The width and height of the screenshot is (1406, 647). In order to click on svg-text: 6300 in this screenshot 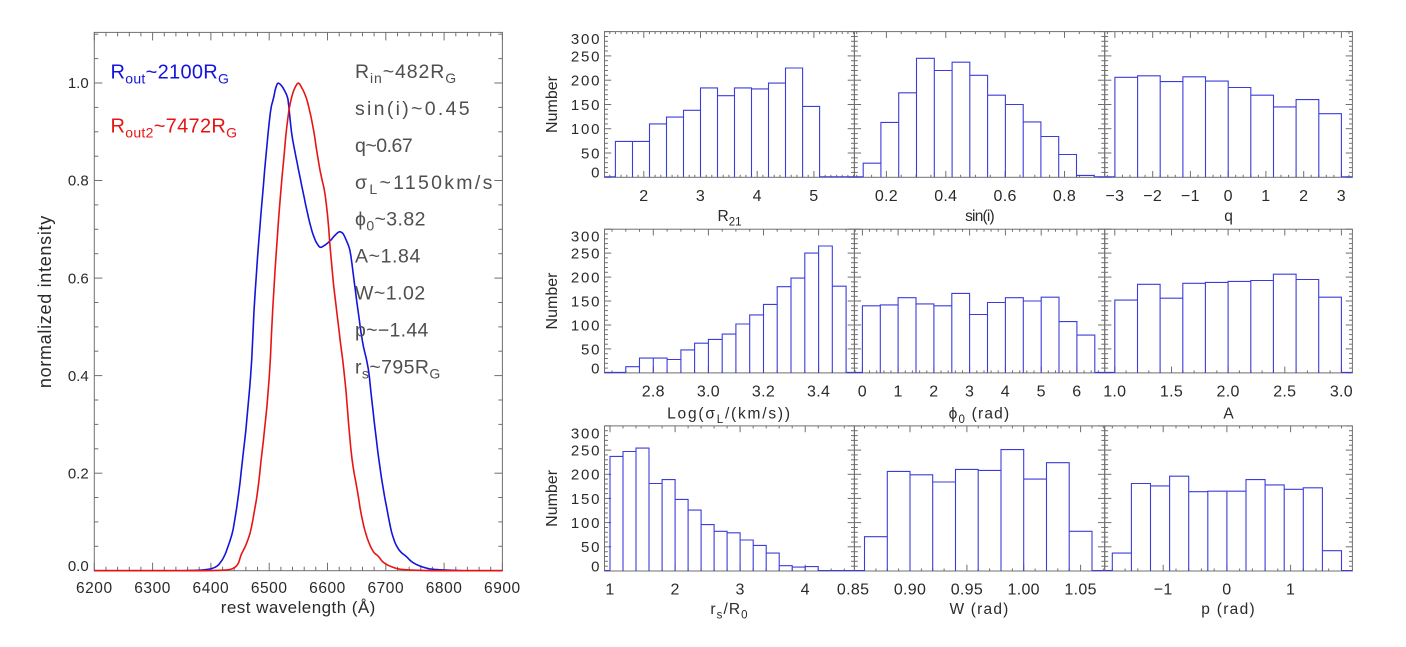, I will do `click(152, 588)`.